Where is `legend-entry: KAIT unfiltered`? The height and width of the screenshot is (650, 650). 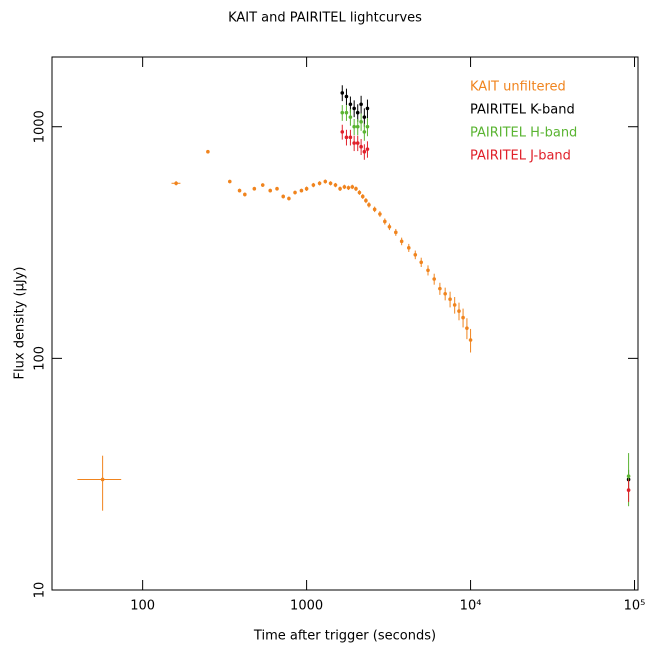
legend-entry: KAIT unfiltered is located at coordinates (518, 87).